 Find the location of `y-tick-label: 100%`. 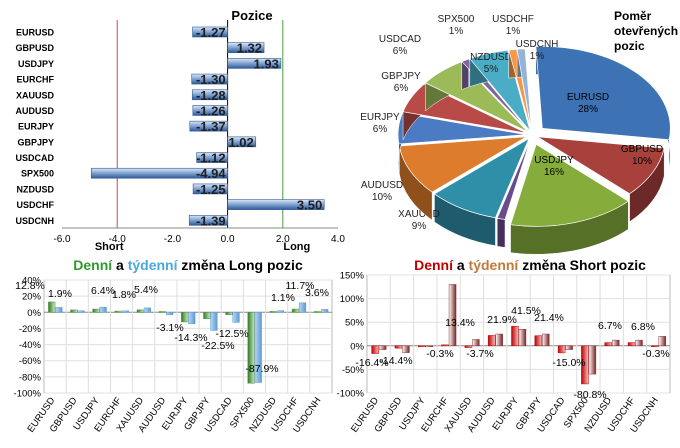

y-tick-label: 100% is located at coordinates (352, 299).